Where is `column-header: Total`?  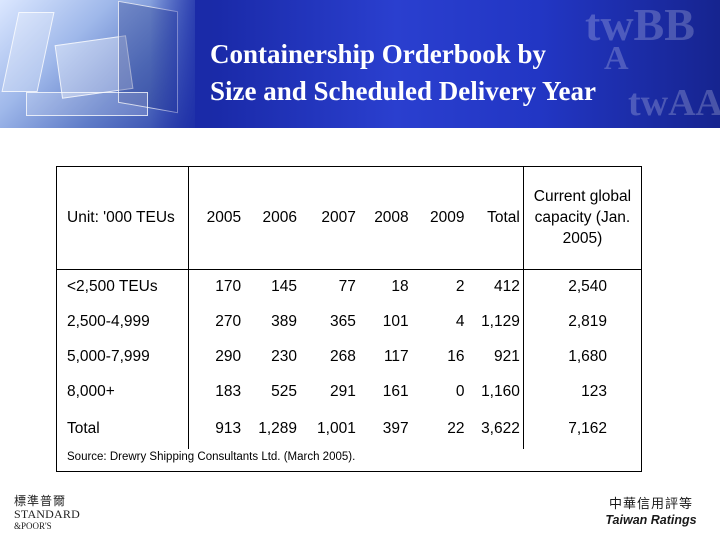
column-header: Total is located at coordinates (495, 218).